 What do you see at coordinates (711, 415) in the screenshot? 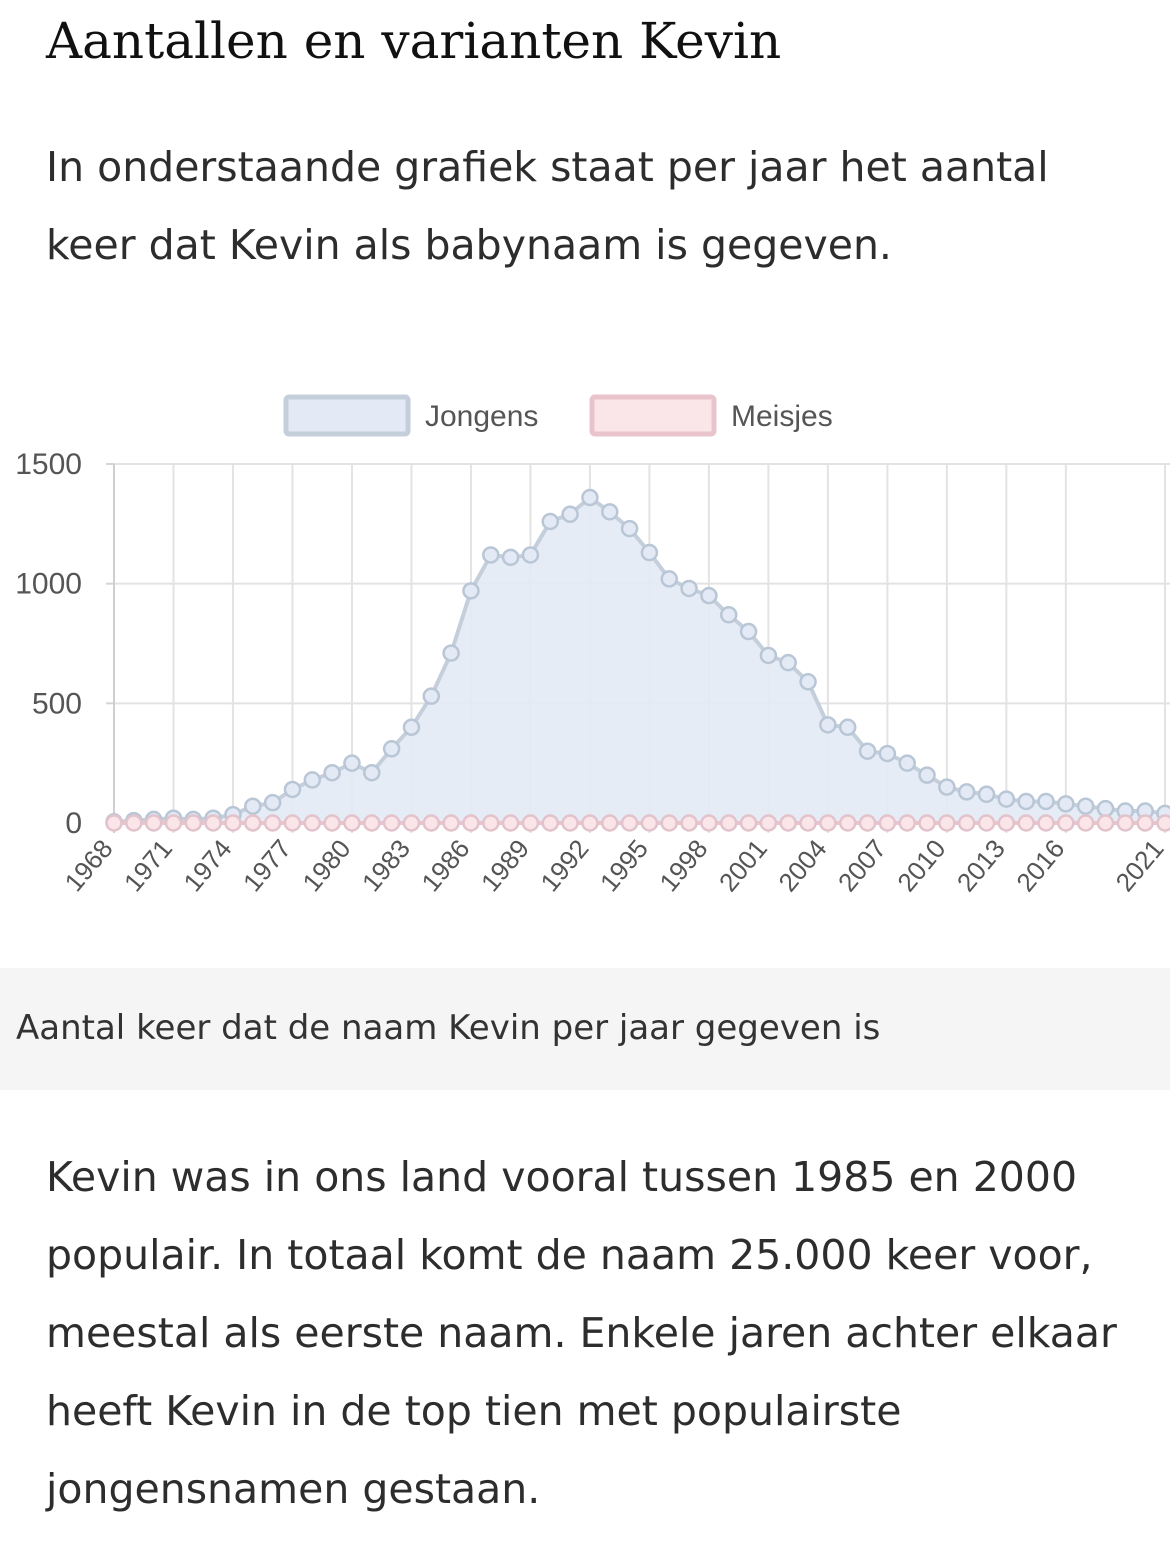
I see `legend-item-meisjes: Meisjes` at bounding box center [711, 415].